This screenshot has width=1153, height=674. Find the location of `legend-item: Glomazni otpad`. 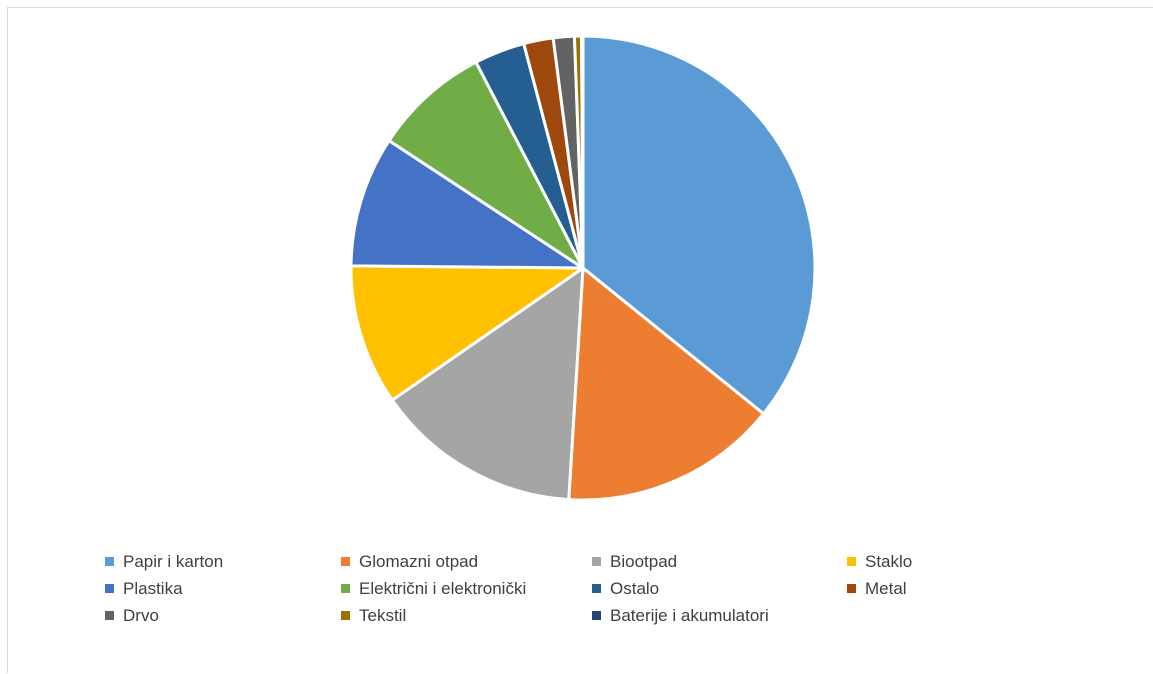

legend-item: Glomazni otpad is located at coordinates (466, 561).